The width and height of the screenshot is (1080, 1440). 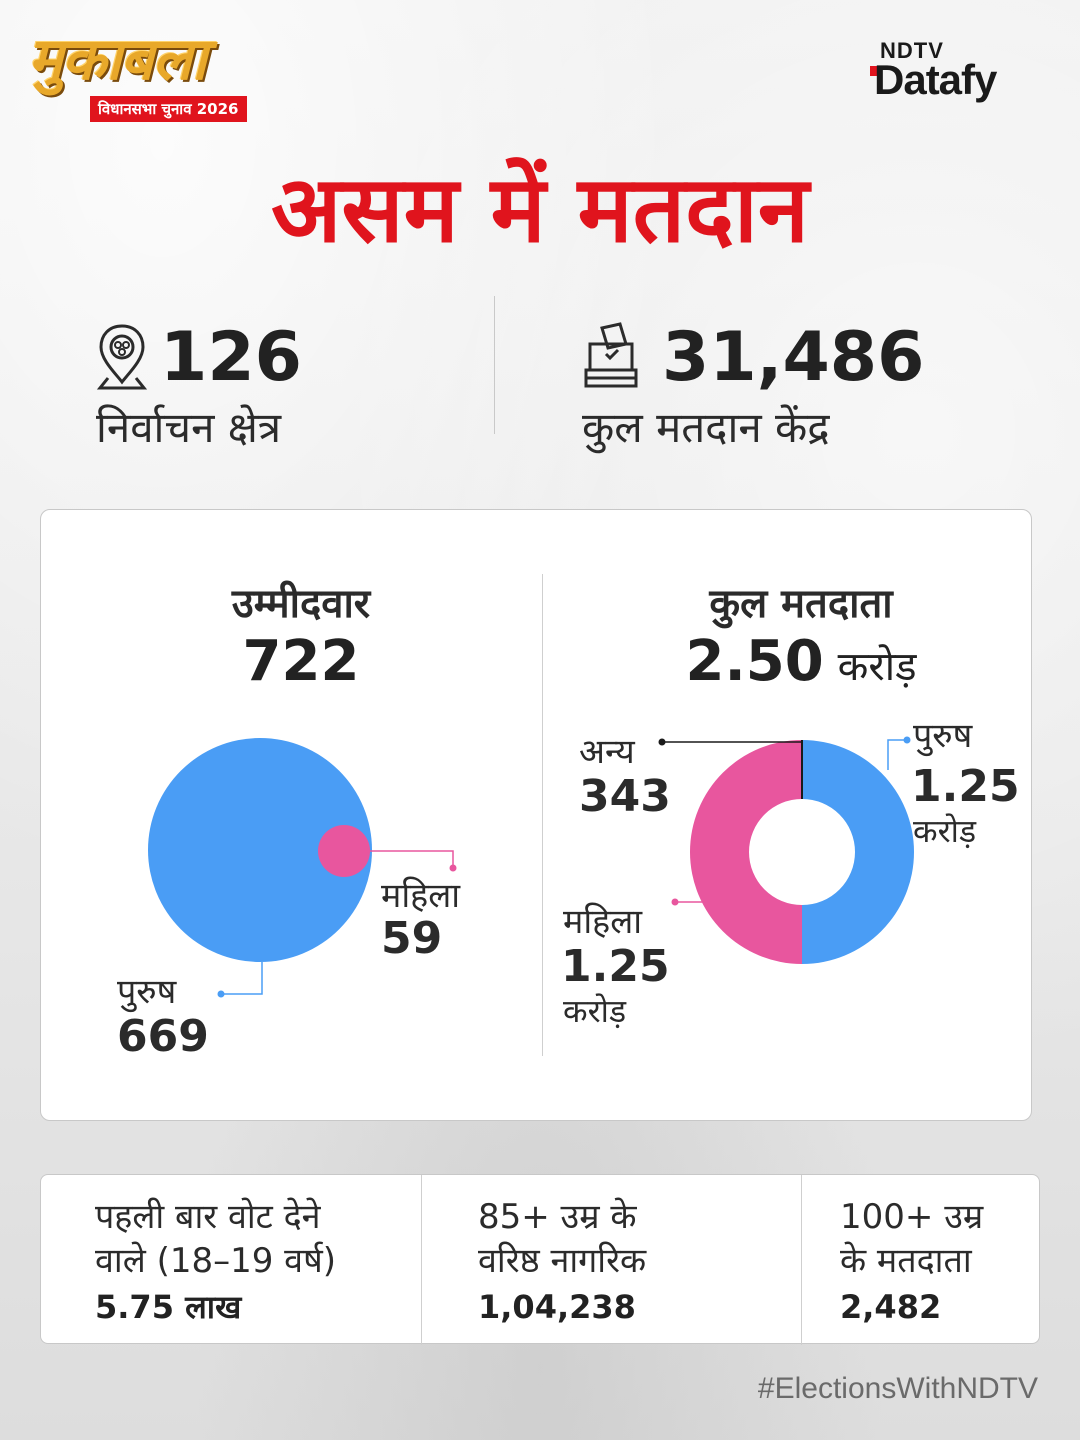 I want to click on candidates-male-value: 669, so click(x=163, y=1036).